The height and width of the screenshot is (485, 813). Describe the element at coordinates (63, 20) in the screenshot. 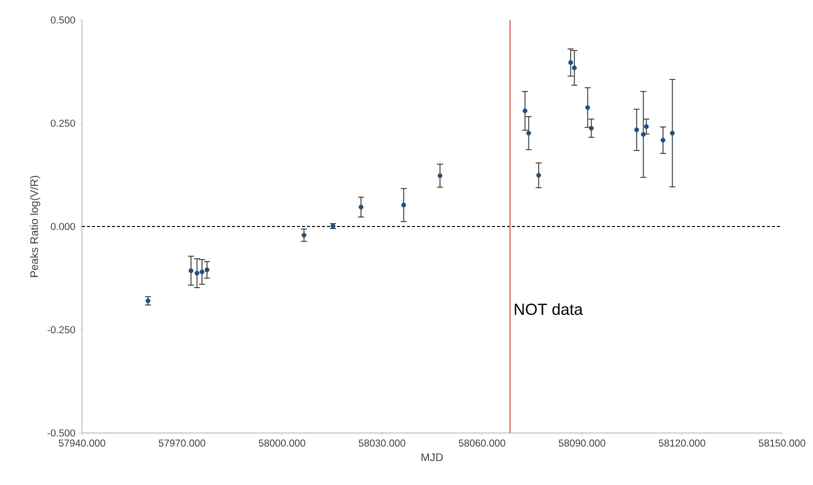

I see `y-tick-label: 0.500` at that location.